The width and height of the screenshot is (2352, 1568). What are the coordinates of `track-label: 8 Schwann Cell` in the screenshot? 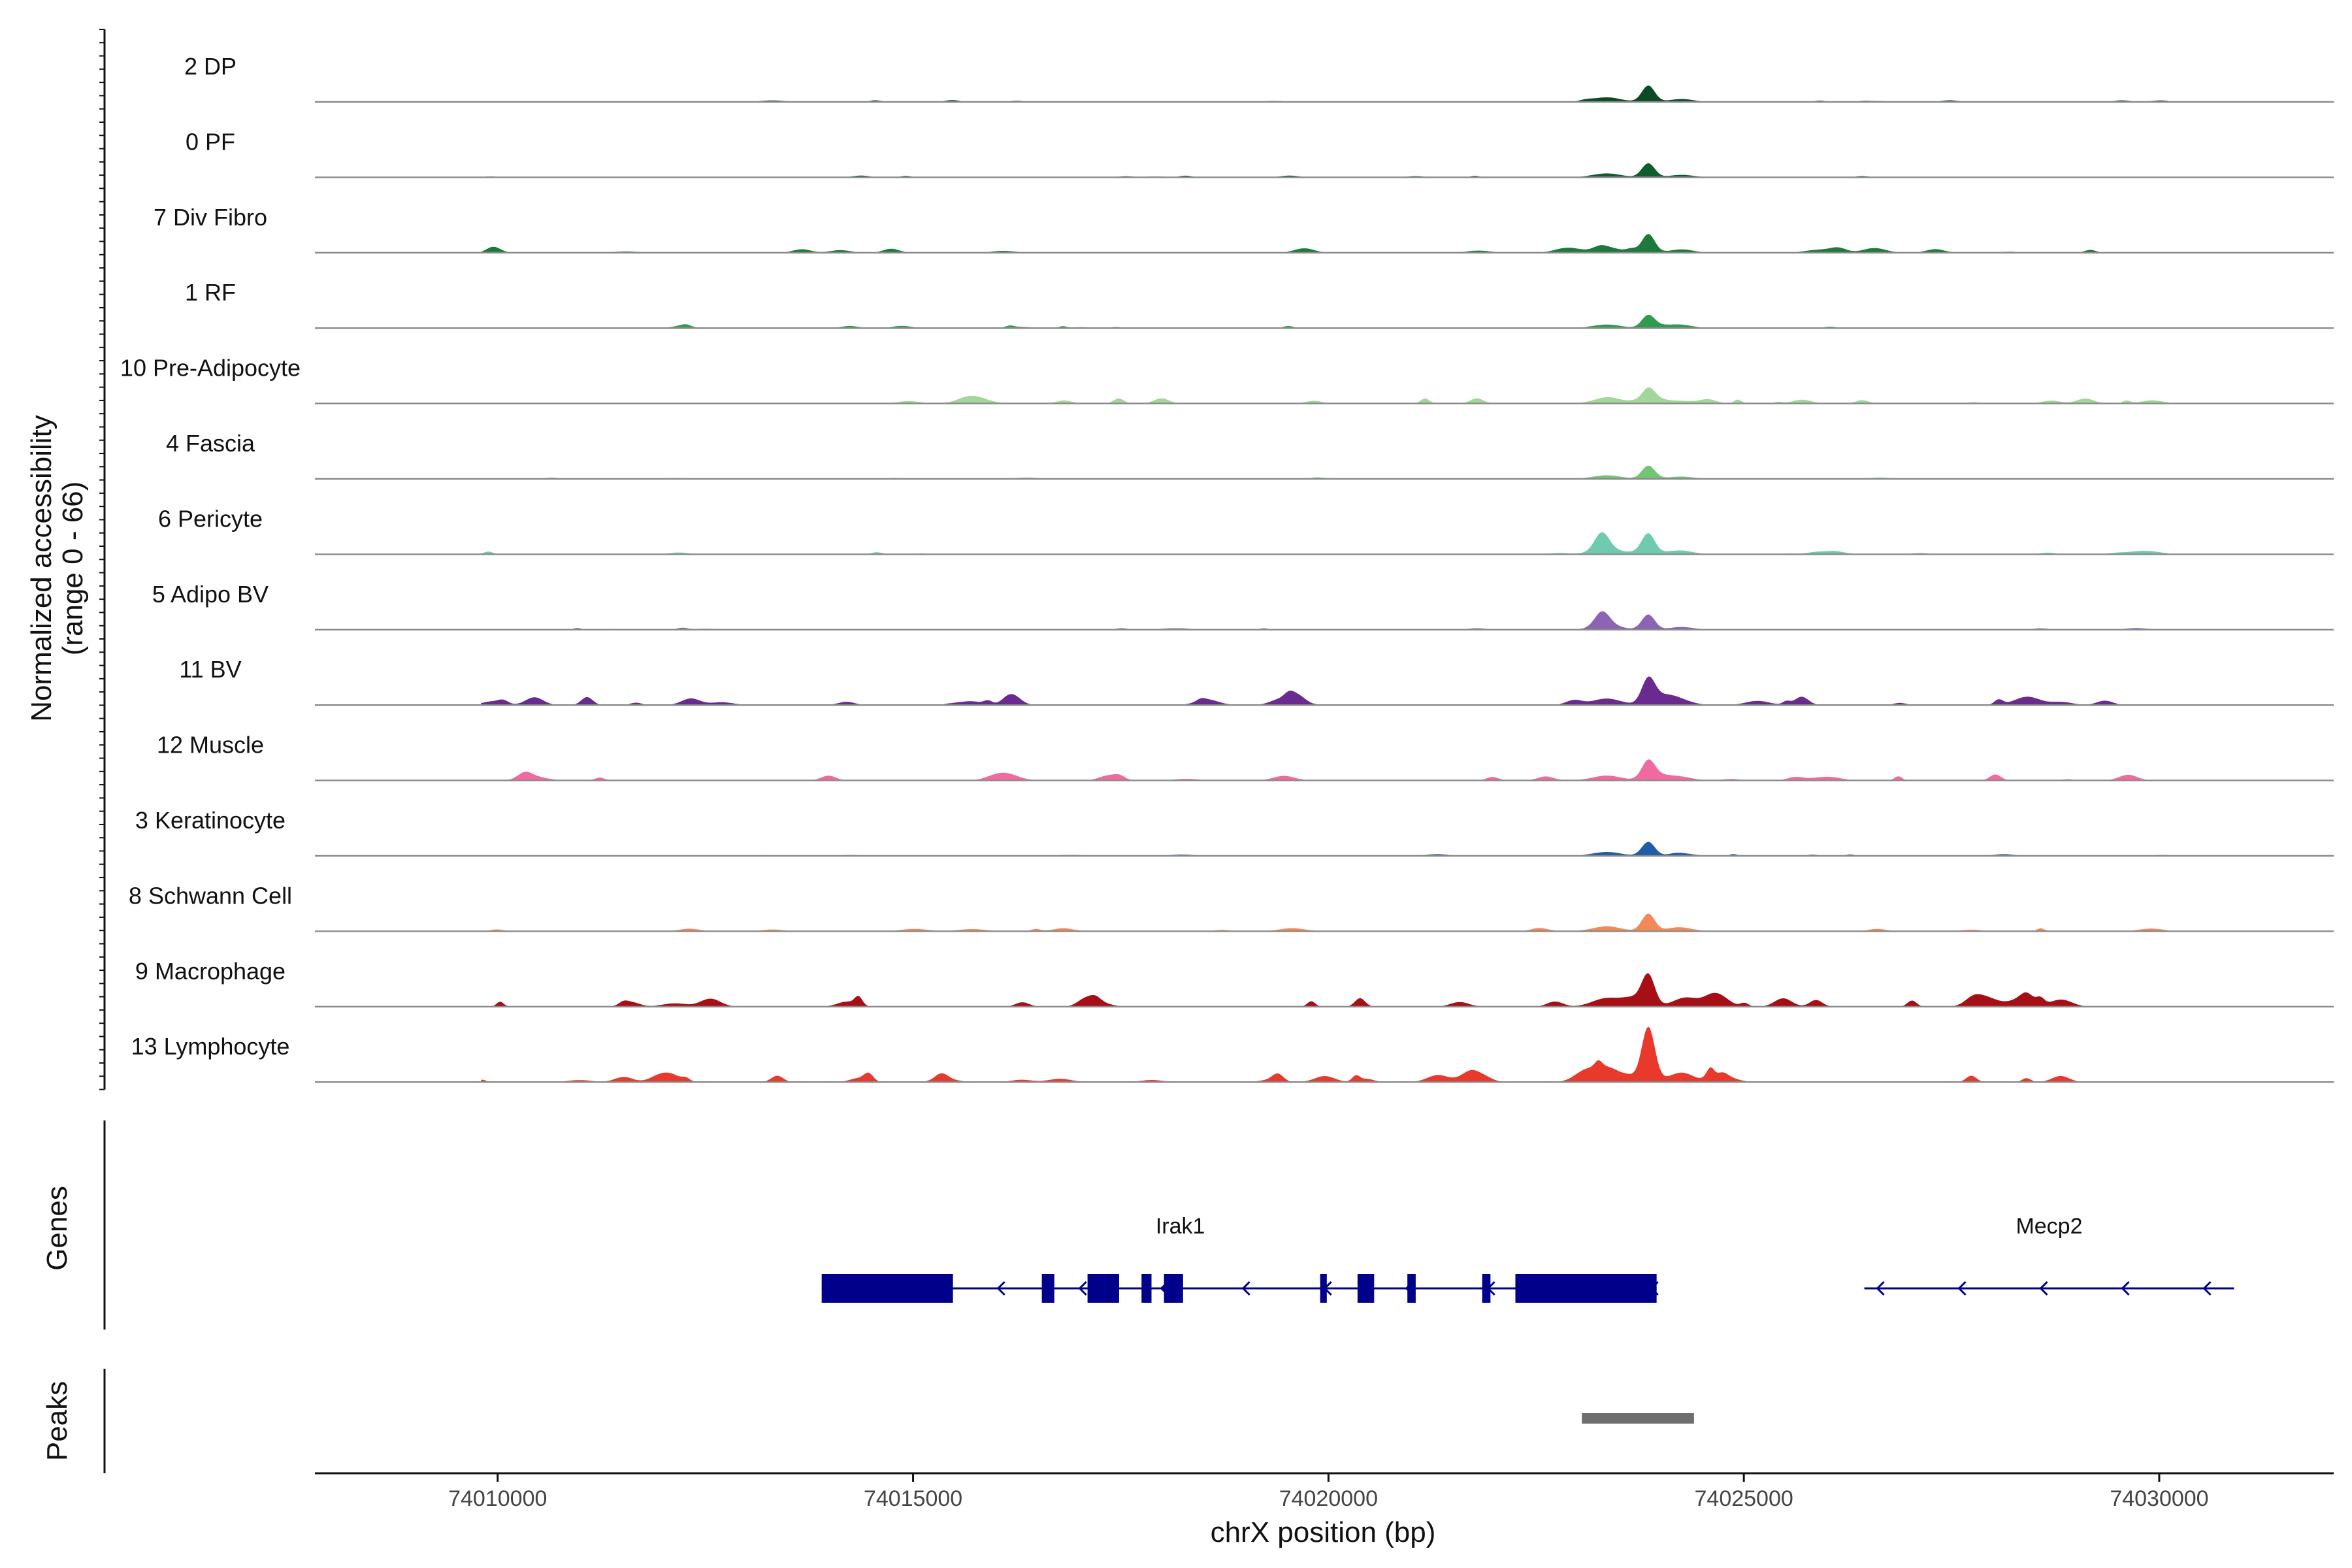 It's located at (210, 895).